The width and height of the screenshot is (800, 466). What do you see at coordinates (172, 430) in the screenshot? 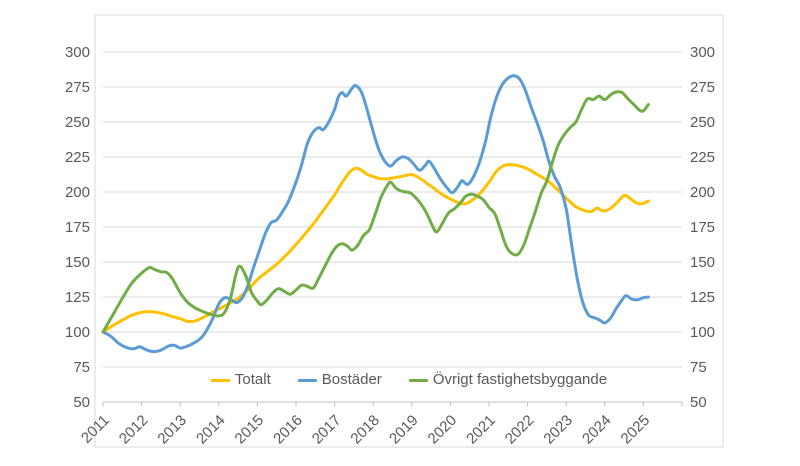
I see `x-axis-year-label: 2013` at bounding box center [172, 430].